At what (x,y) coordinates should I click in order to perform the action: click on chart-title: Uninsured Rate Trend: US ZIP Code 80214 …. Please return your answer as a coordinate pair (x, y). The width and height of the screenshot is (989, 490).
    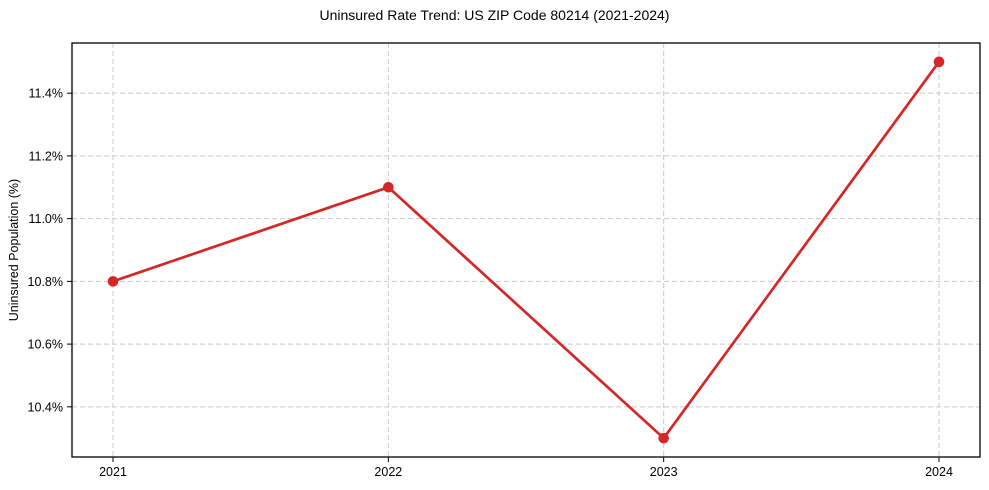
    Looking at the image, I should click on (494, 15).